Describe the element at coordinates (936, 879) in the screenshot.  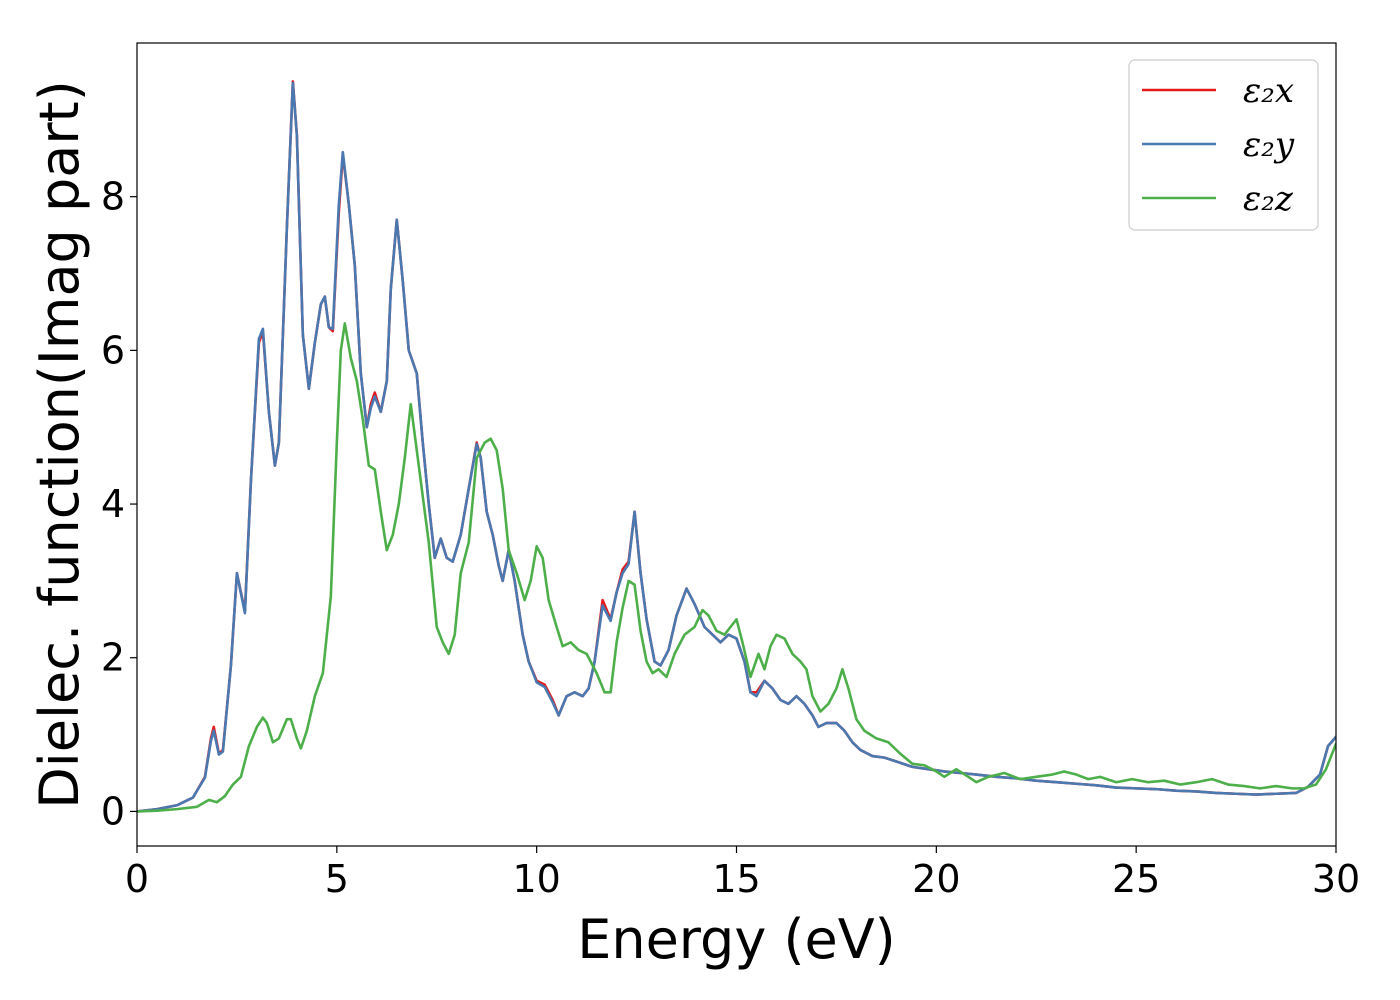
I see `x-tick-label: 20` at that location.